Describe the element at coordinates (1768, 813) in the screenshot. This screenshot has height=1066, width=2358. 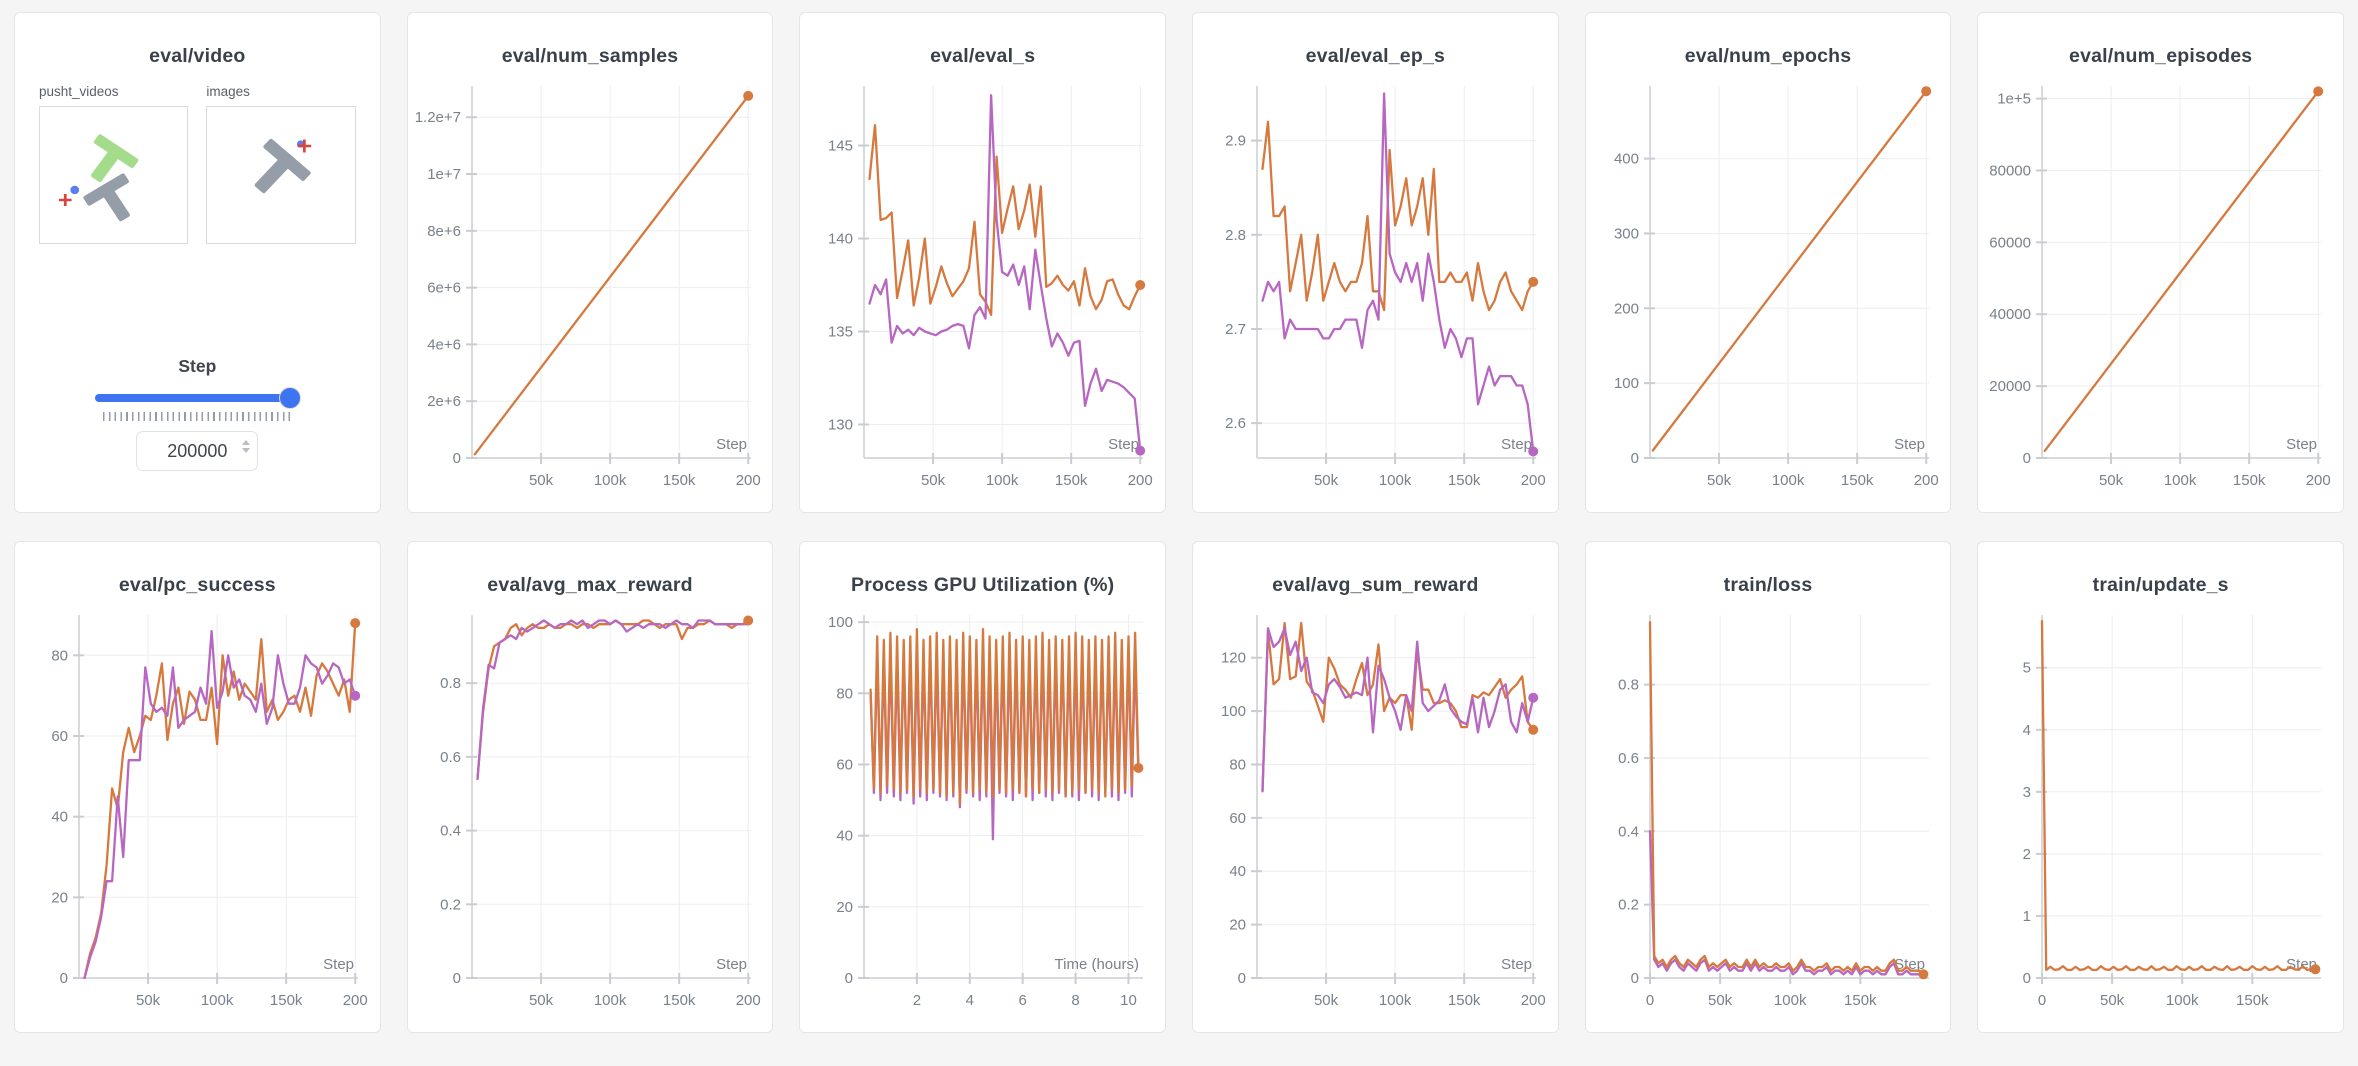
I see `chart-canvas-train-loss: 0 50k 100k 150k 0 0.2 0.4 0.6 0.8 Step` at that location.